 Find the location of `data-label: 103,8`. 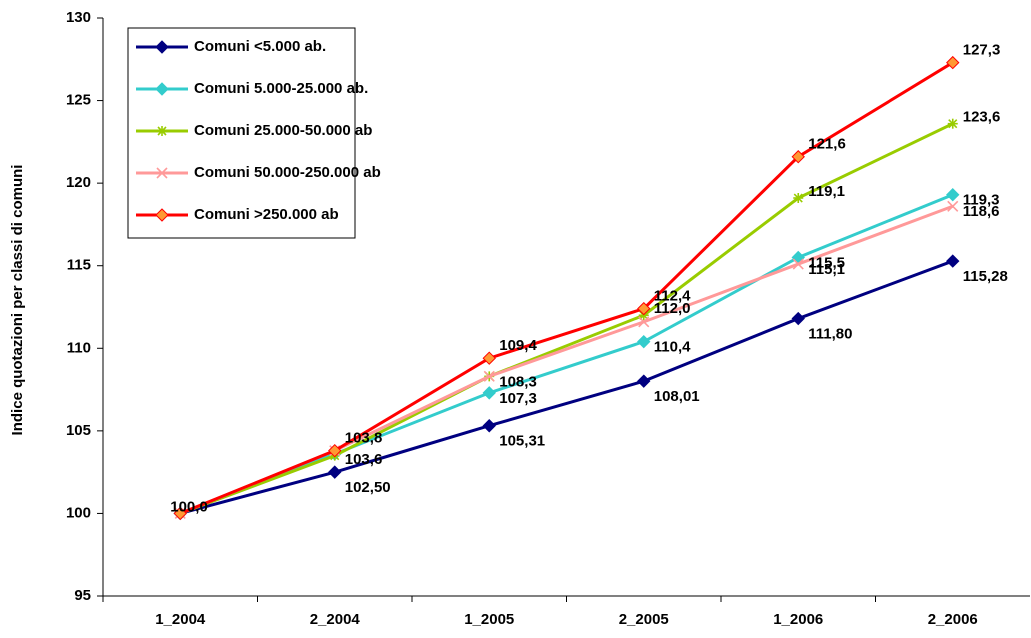

data-label: 103,8 is located at coordinates (364, 438).